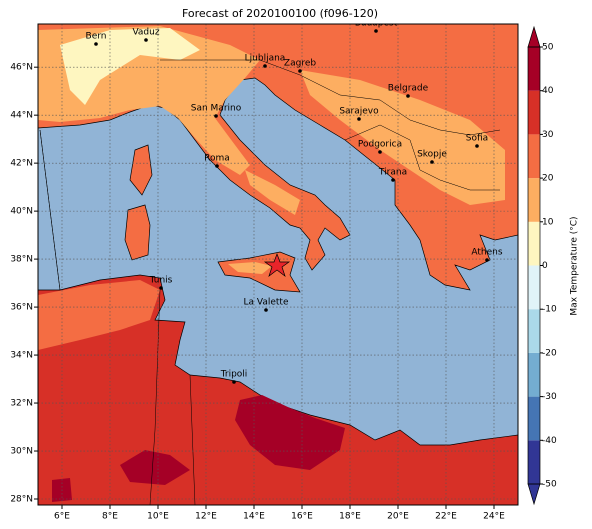  What do you see at coordinates (477, 139) in the screenshot?
I see `city-label: Sofia` at bounding box center [477, 139].